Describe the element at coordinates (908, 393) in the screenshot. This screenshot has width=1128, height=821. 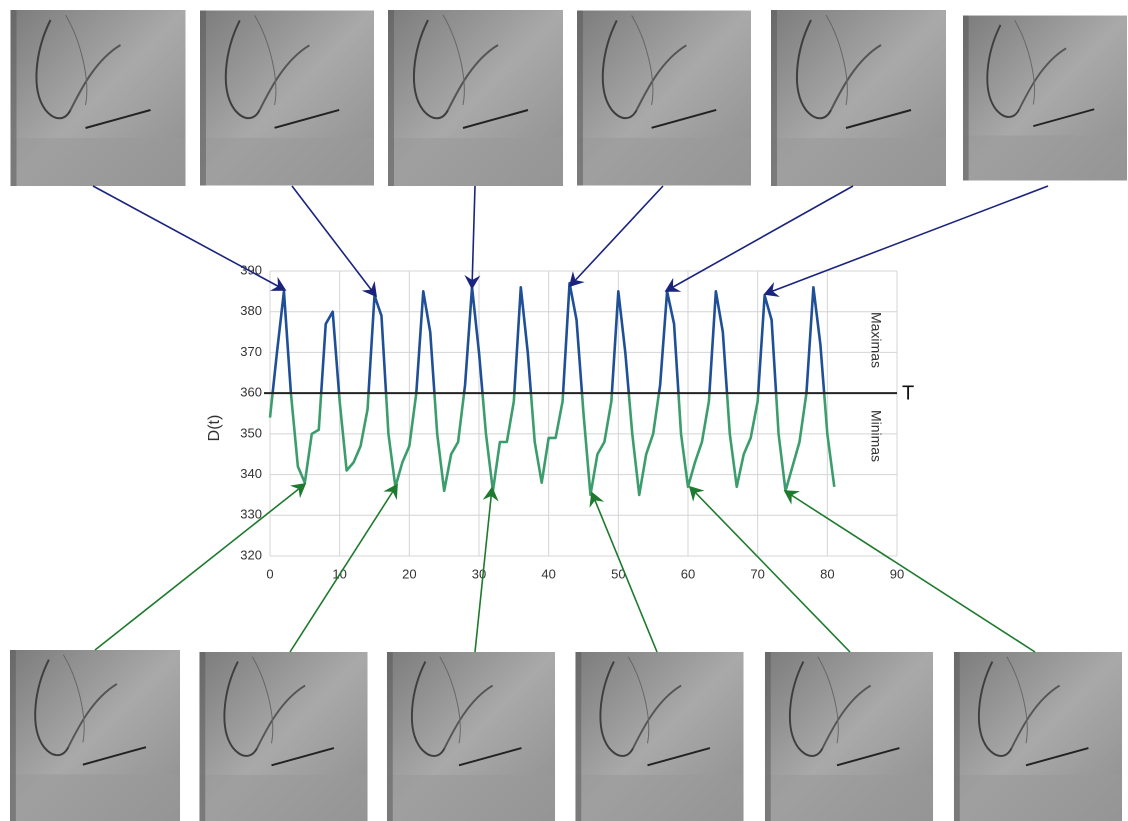
I see `threshold-label: T` at that location.